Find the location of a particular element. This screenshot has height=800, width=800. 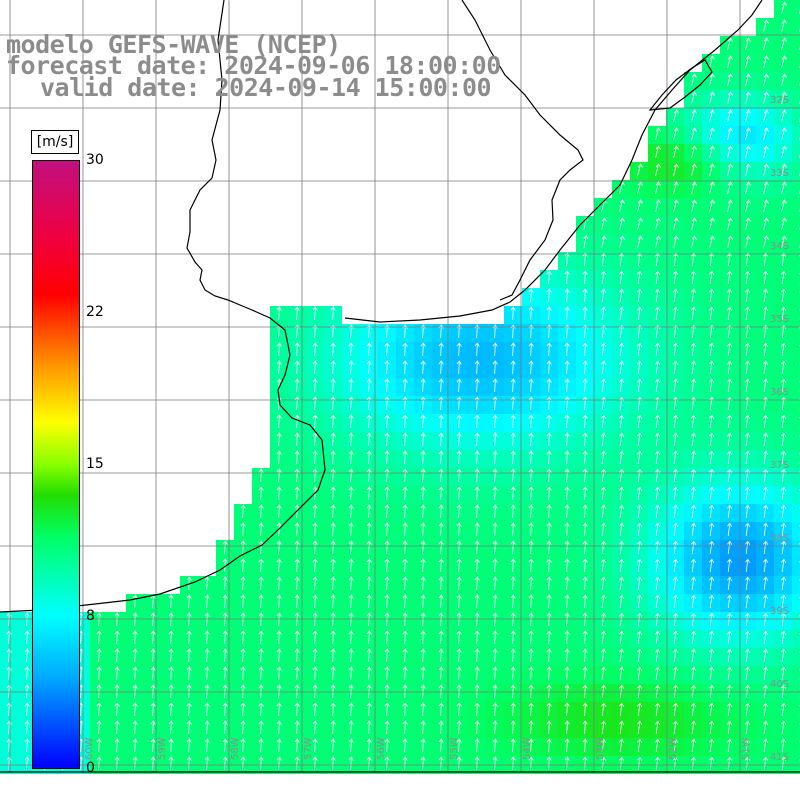

longitude-label: 55W is located at coordinates (454, 748).